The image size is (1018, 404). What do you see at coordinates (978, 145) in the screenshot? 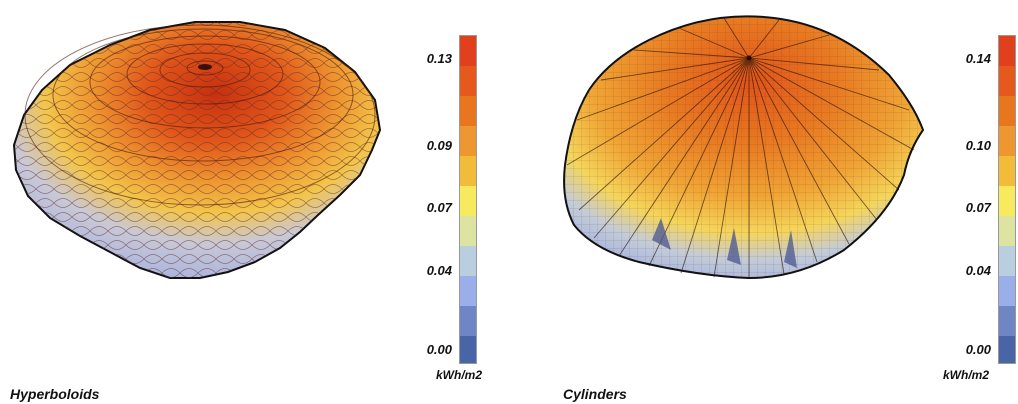
I see `colorbar-tick: 0.10` at bounding box center [978, 145].